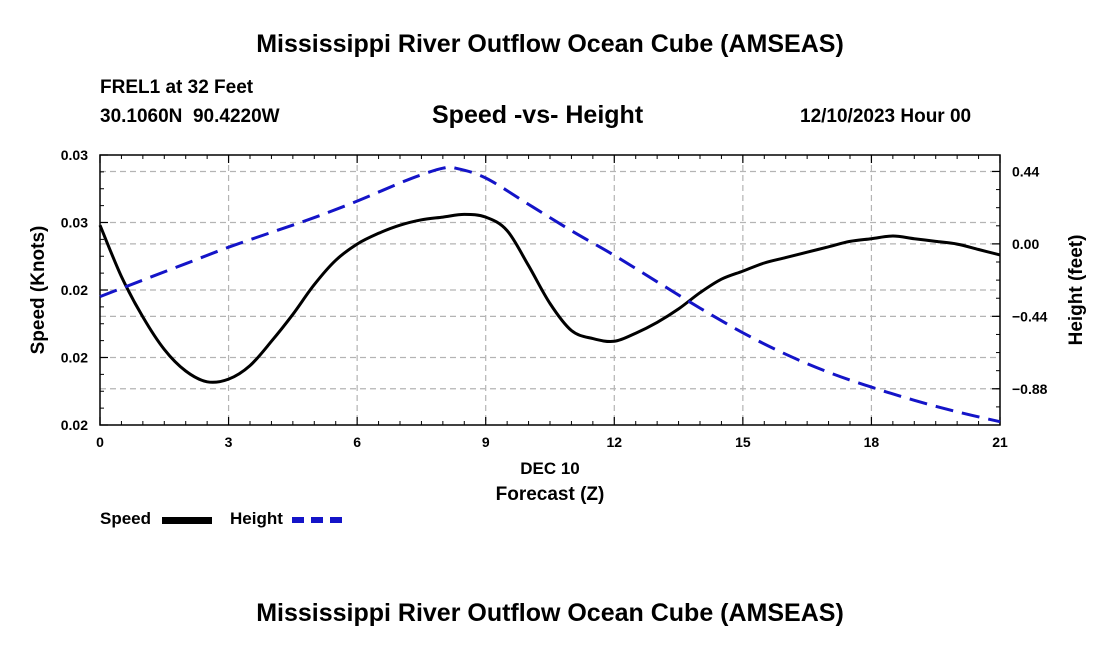  I want to click on right-y-tick-label: −0.44, so click(1030, 316).